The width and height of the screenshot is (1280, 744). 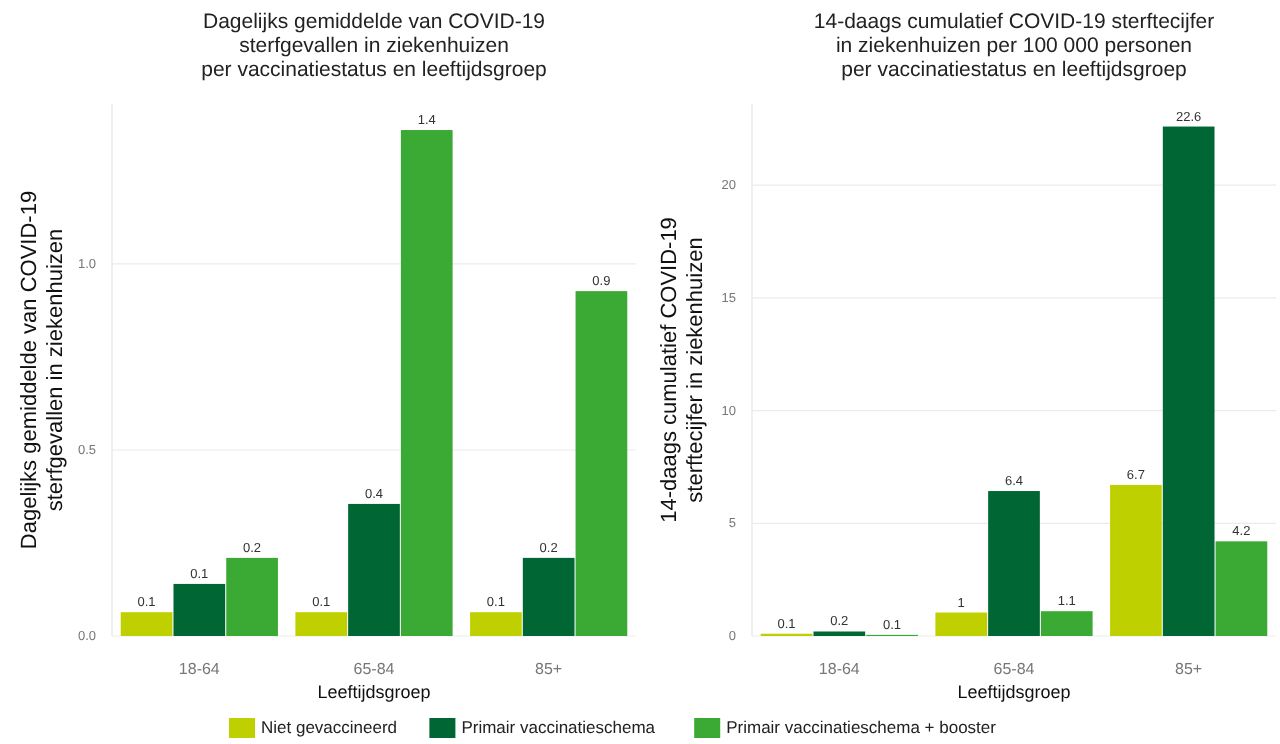 What do you see at coordinates (374, 46) in the screenshot?
I see `chart-title: Dagelijks gemiddelde van COVID-19 sterfgevallen in ziekenhuizen per vaccinatiestatus en leeftijdsgroep` at bounding box center [374, 46].